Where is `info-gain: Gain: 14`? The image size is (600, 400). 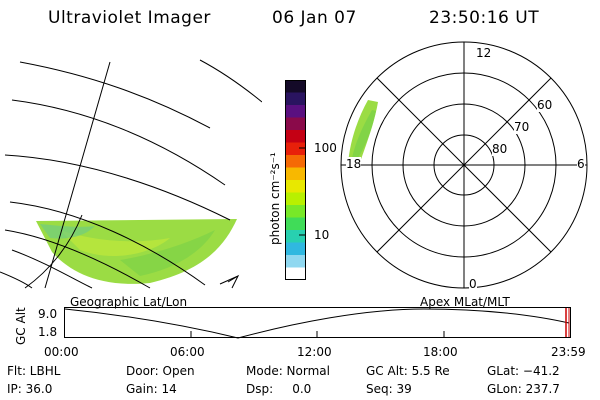 info-gain: Gain: 14 is located at coordinates (151, 389).